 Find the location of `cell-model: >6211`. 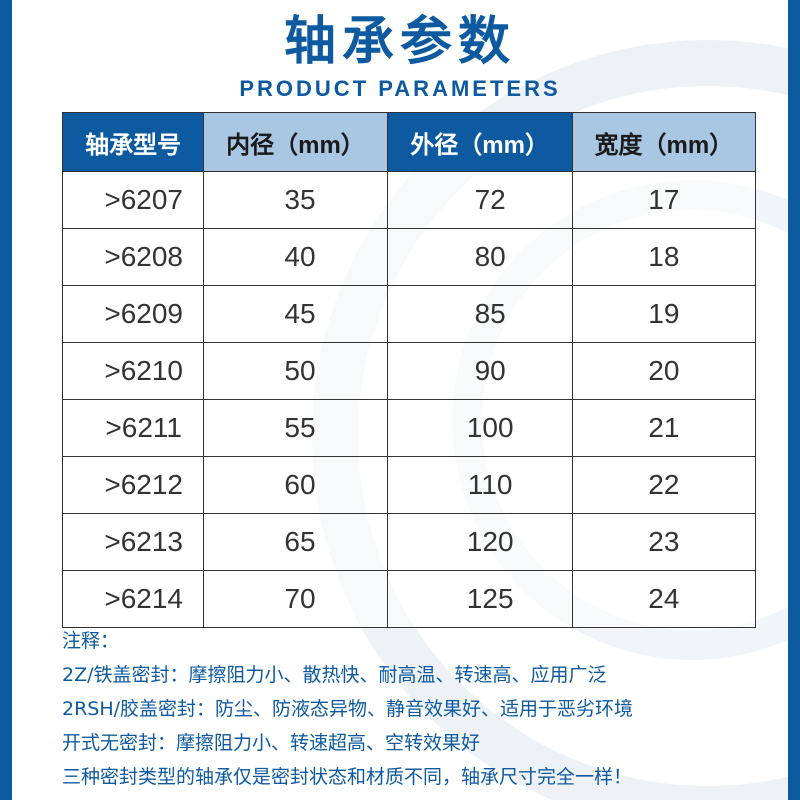

cell-model: >6211 is located at coordinates (133, 428).